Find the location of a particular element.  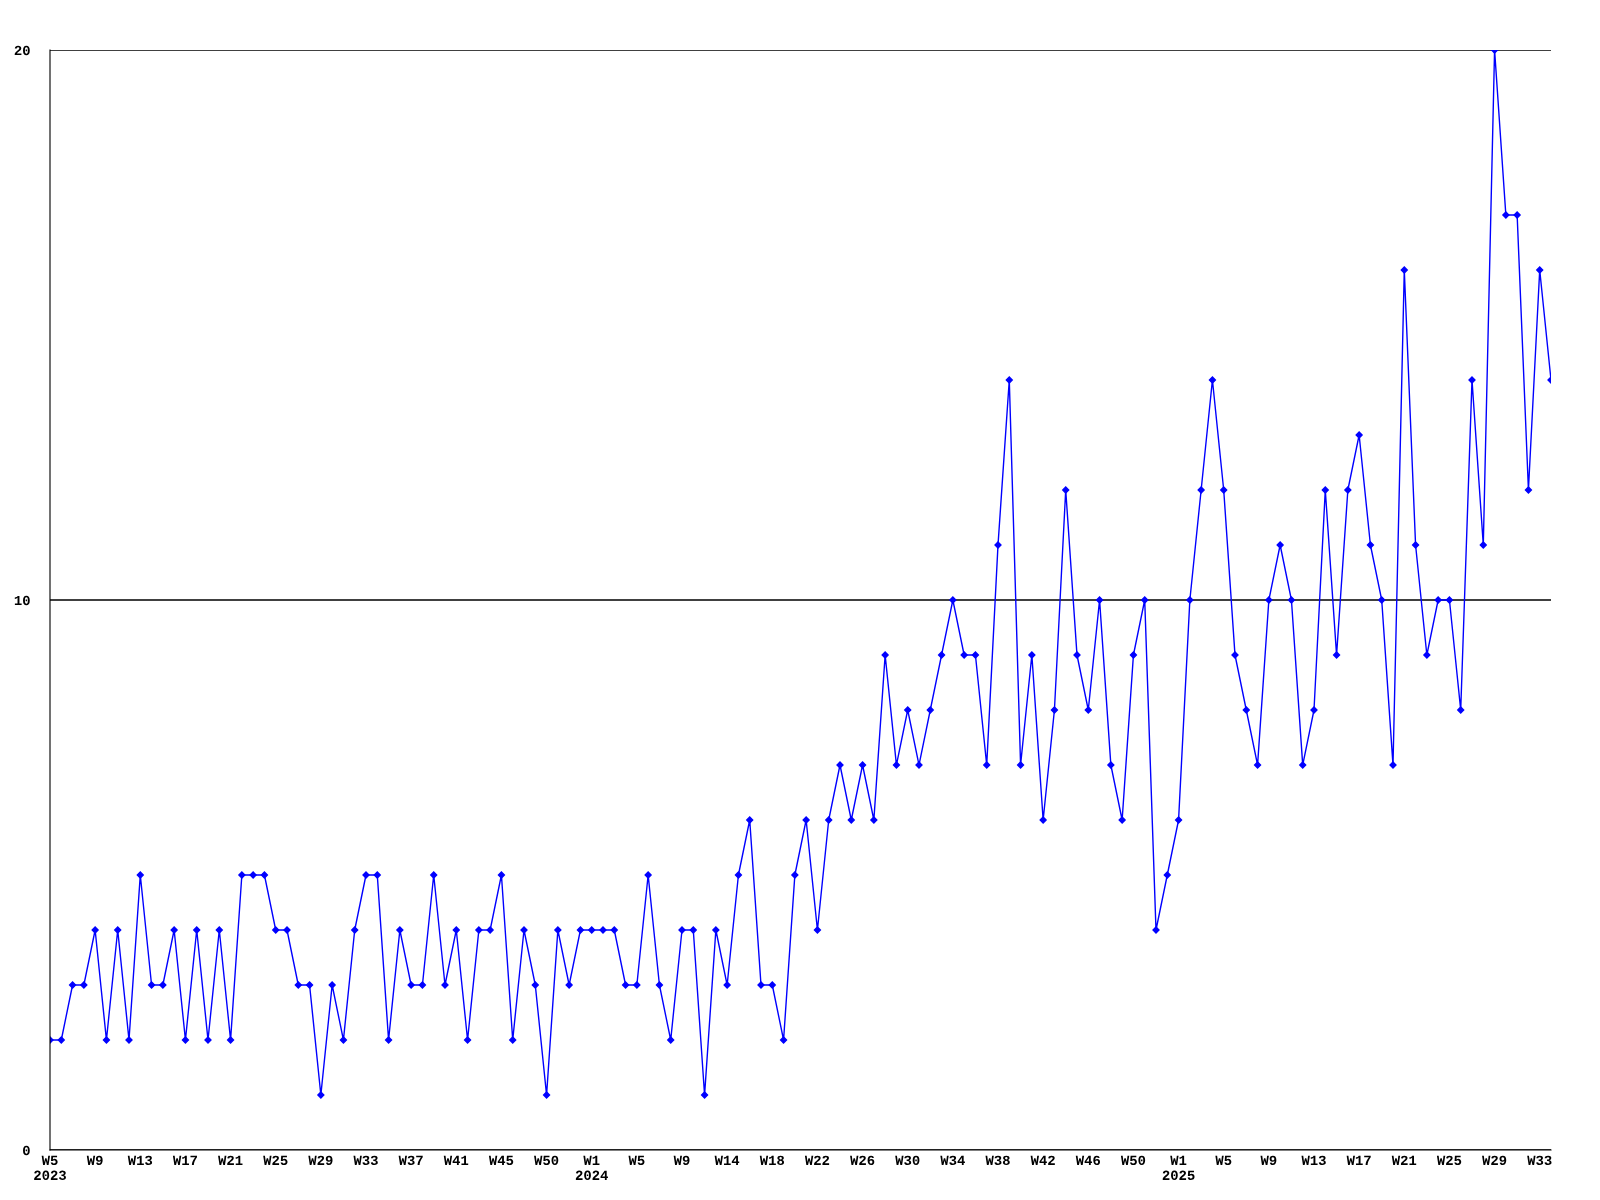

y-tick-label: 0 is located at coordinates (26, 1150).